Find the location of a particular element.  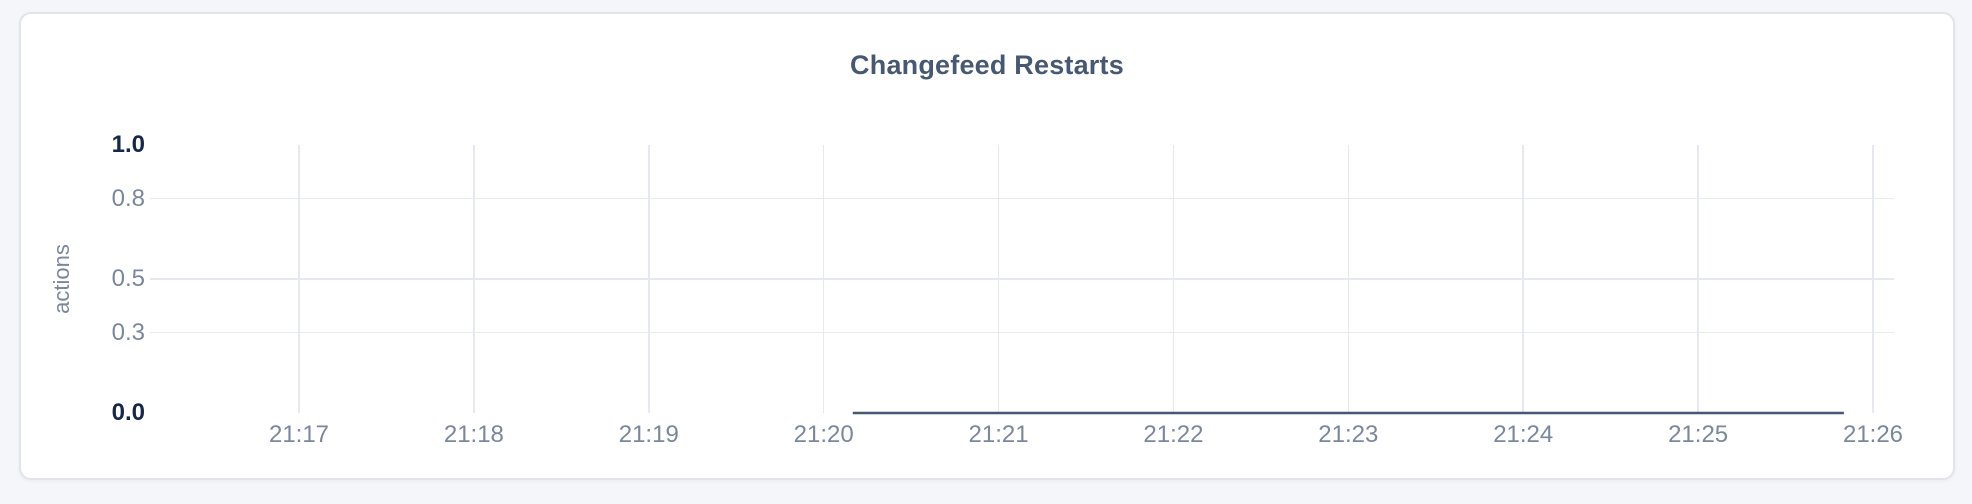

x-tick-label: 21:26 is located at coordinates (1873, 434).